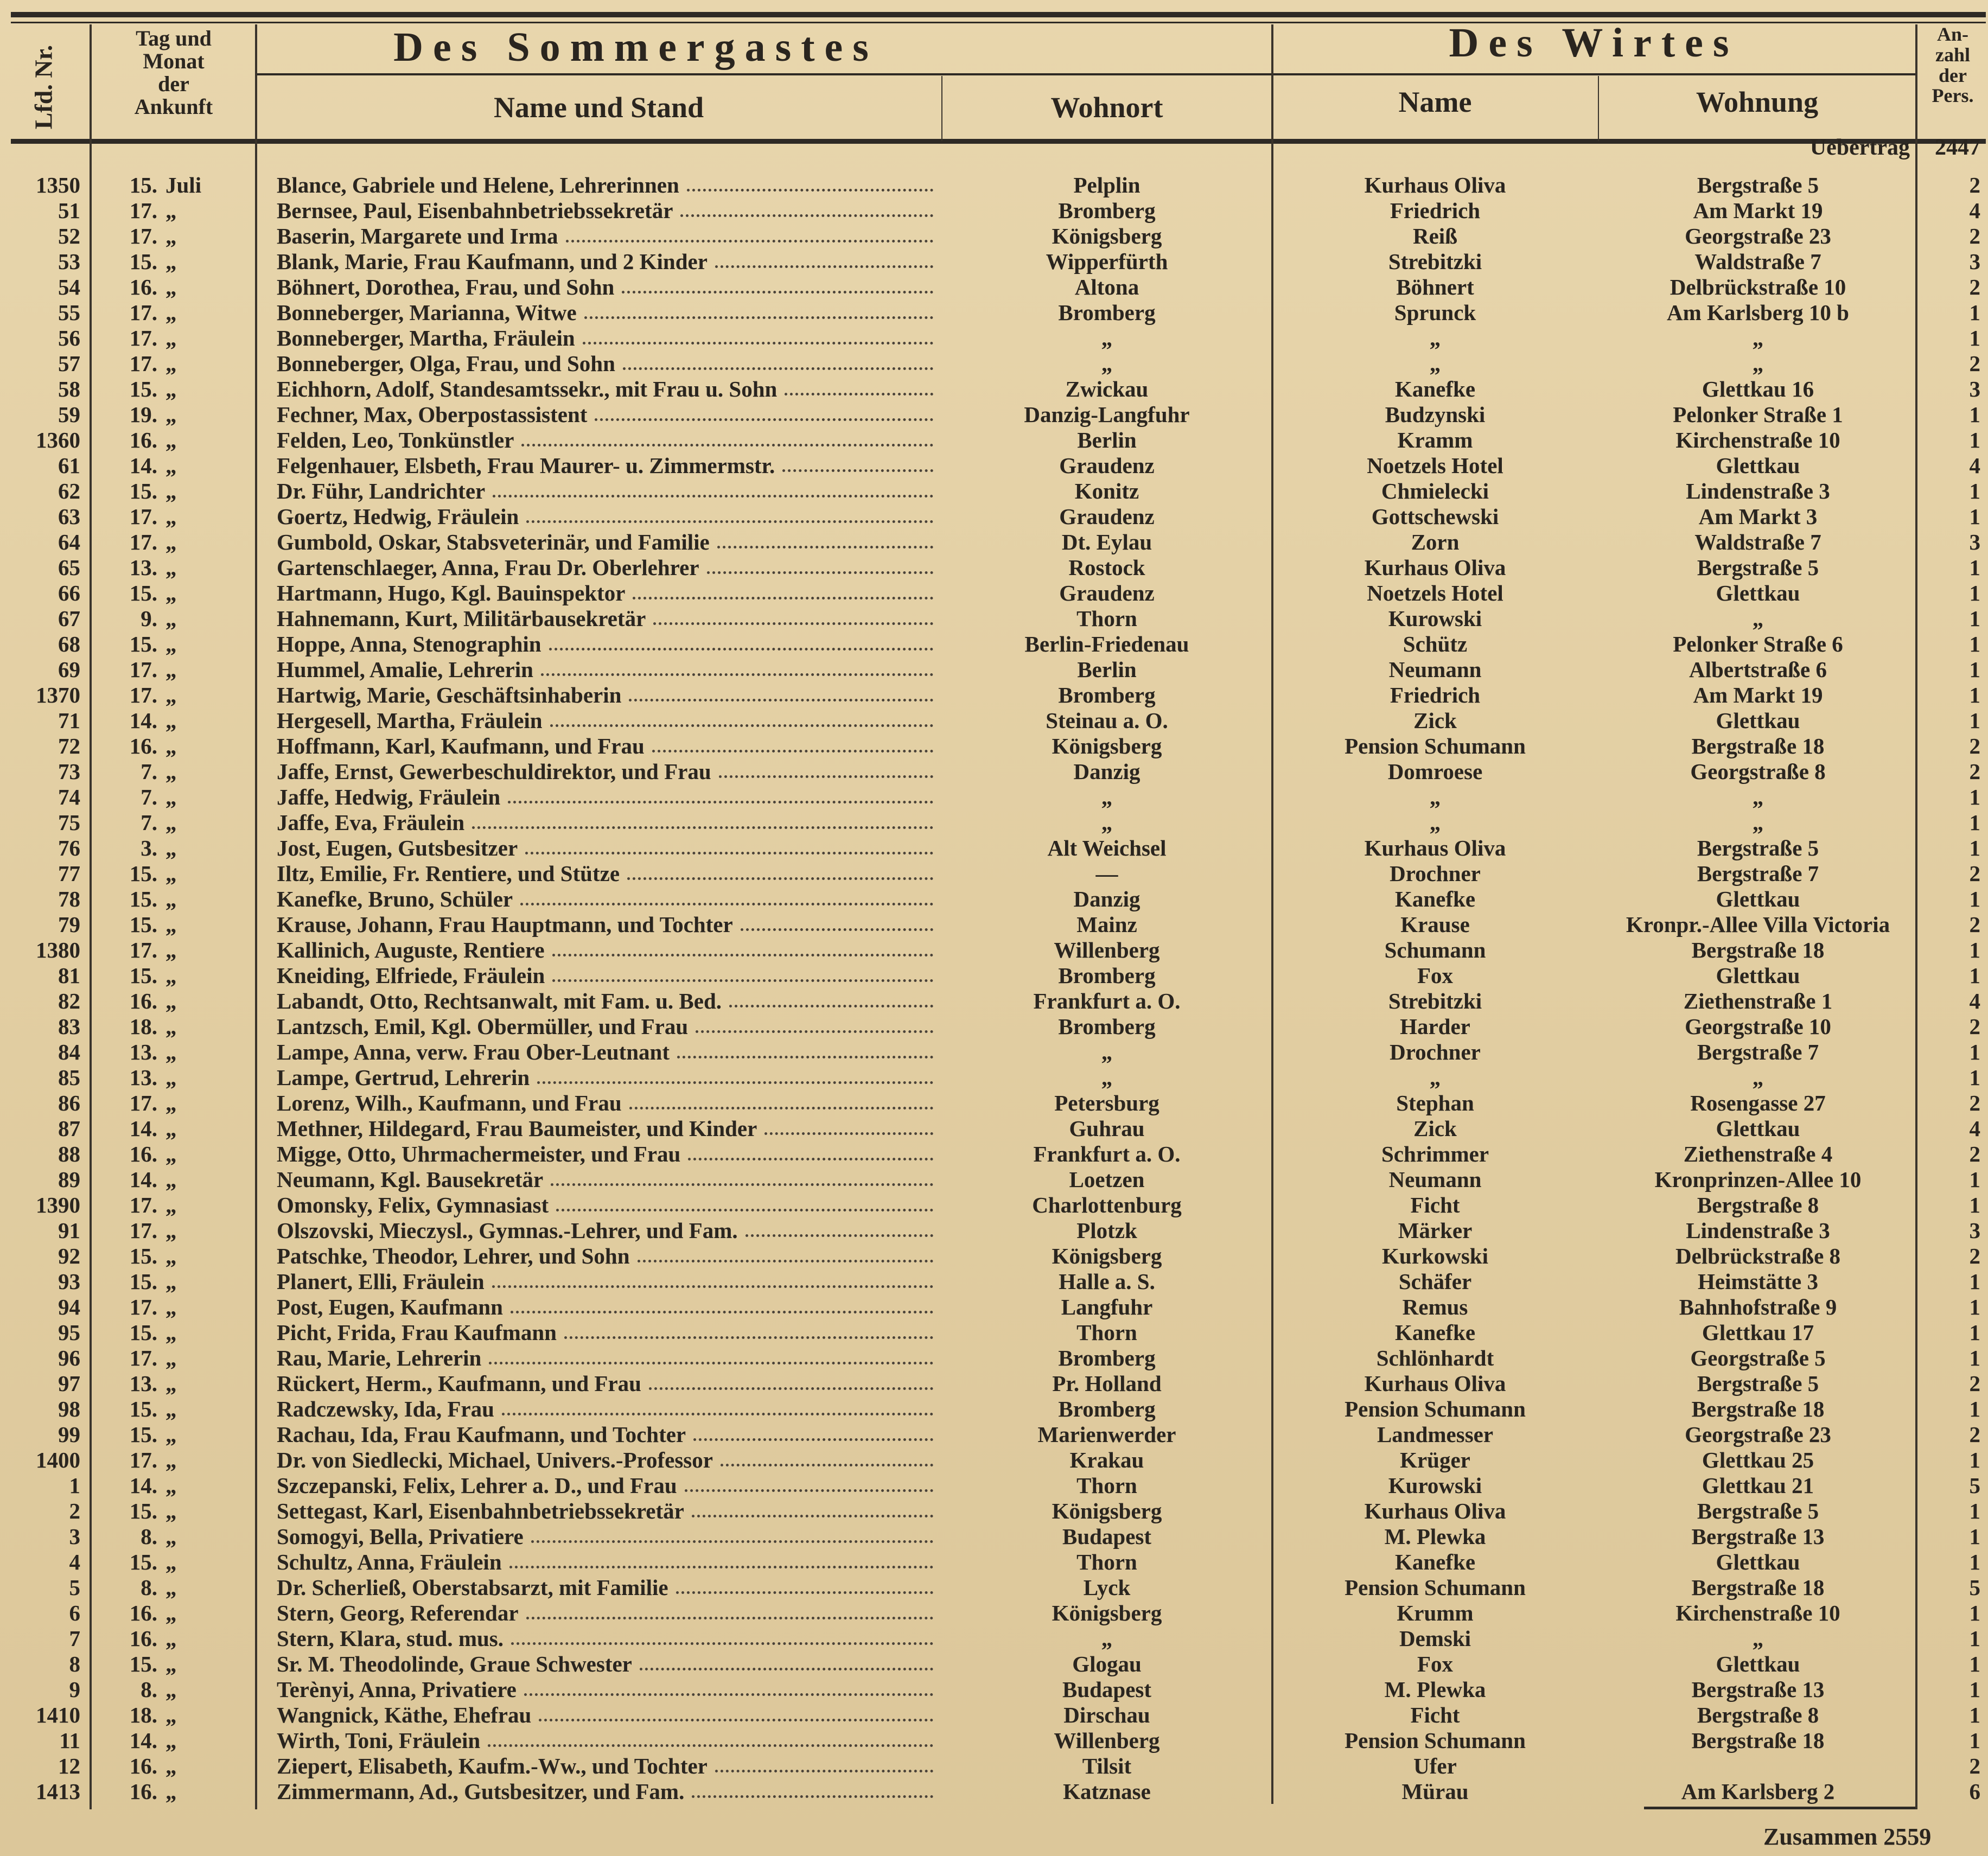 Image resolution: width=1988 pixels, height=1856 pixels. What do you see at coordinates (1107, 1510) in the screenshot?
I see `guest-residence: Königsberg` at bounding box center [1107, 1510].